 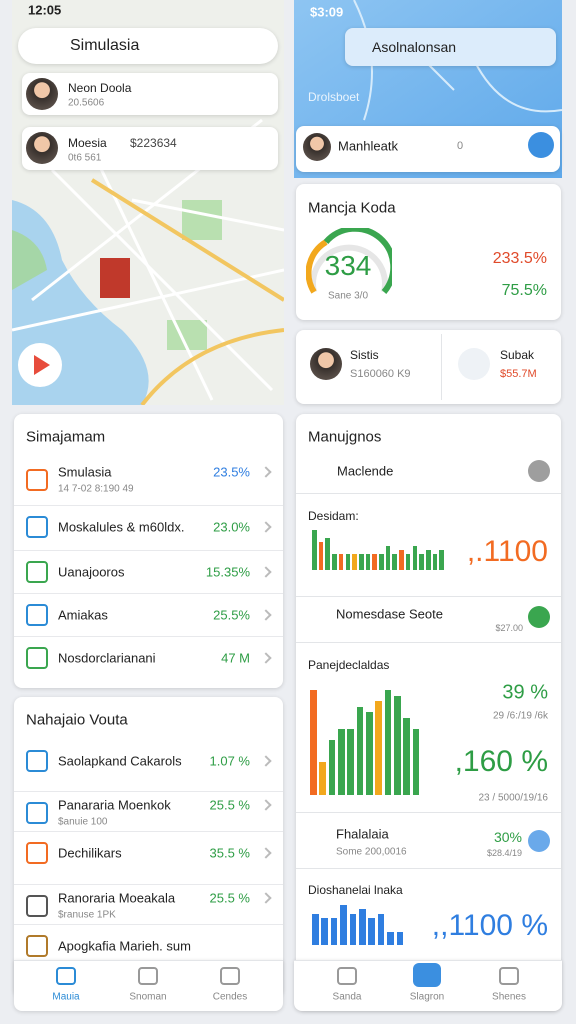 What do you see at coordinates (229, 853) in the screenshot?
I see `row-value: 35.5 %` at bounding box center [229, 853].